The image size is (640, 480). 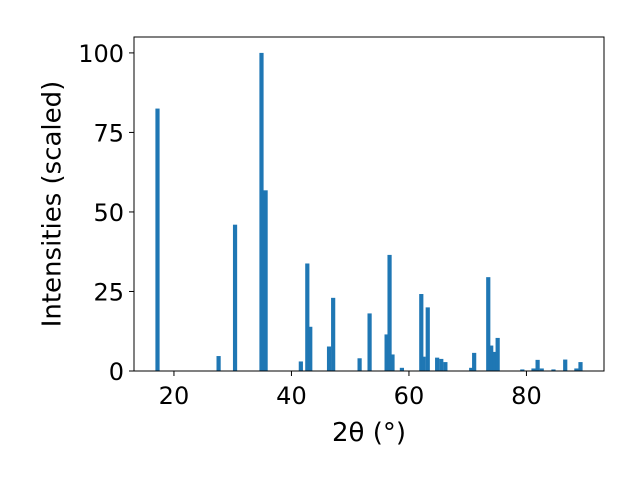 I want to click on x-tick-label-0: 20, so click(x=174, y=396).